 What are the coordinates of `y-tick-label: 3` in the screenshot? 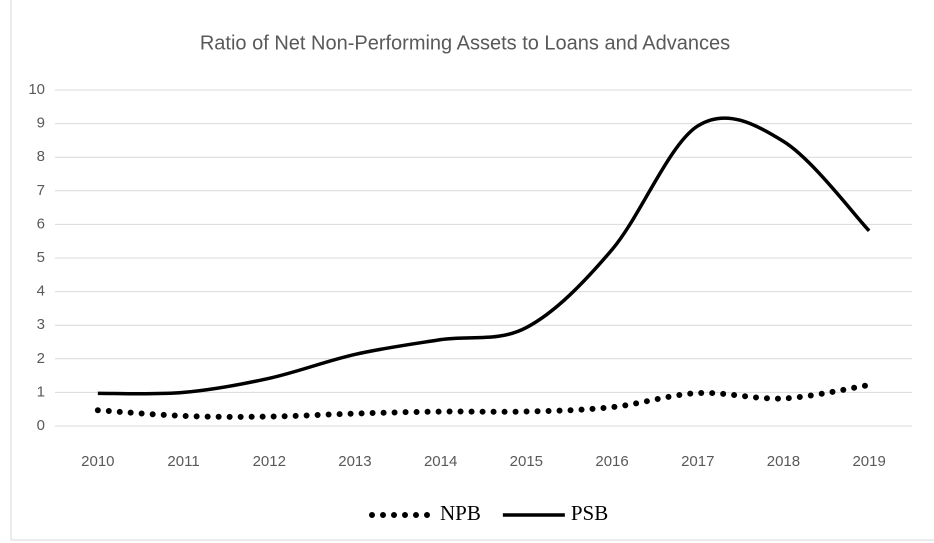 It's located at (41, 324).